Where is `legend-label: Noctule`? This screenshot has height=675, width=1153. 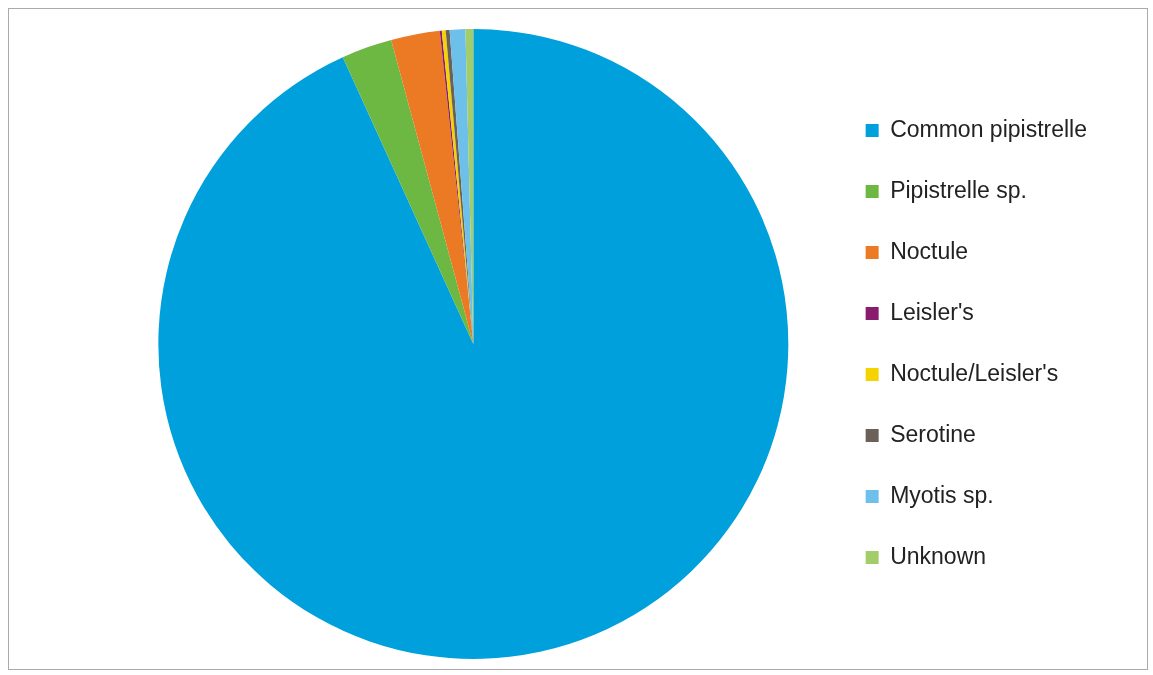 legend-label: Noctule is located at coordinates (929, 250).